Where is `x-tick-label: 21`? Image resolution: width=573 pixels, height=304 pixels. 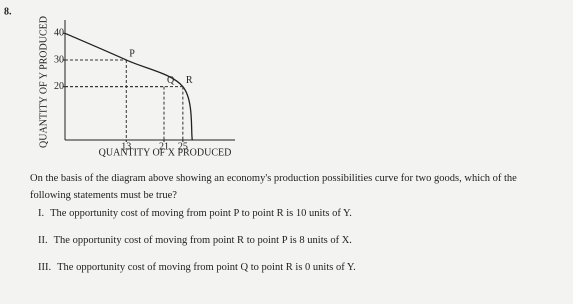 x-tick-label: 21 is located at coordinates (164, 146).